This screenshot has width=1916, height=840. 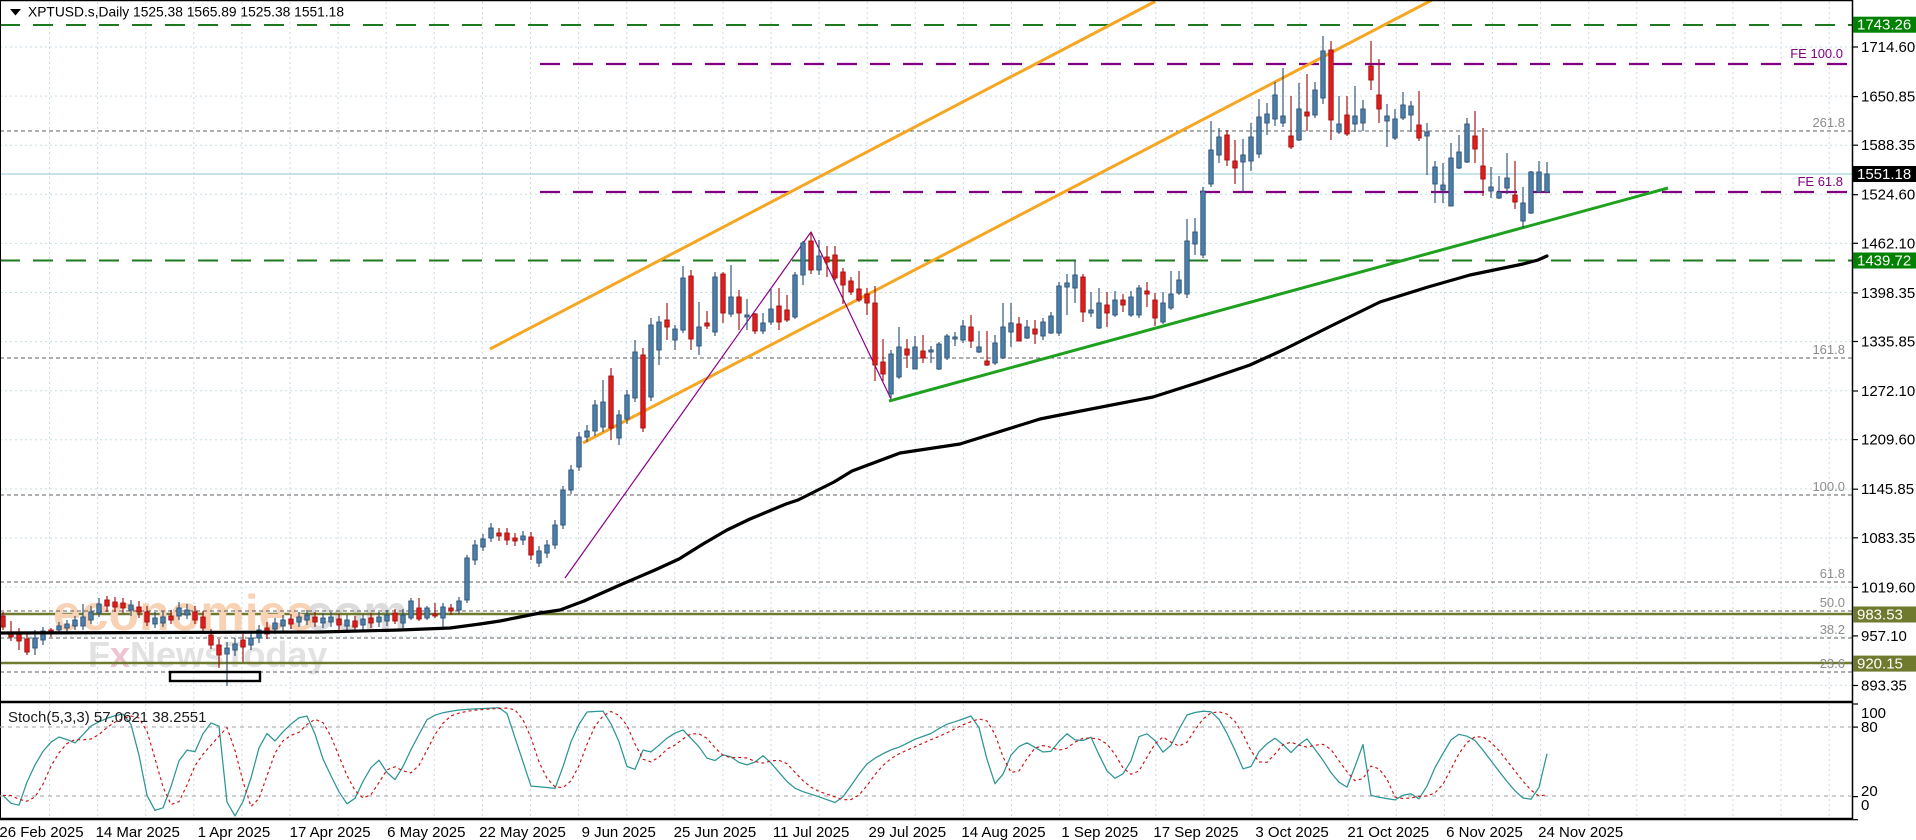 I want to click on svg-text: 1019.60, so click(x=1888, y=587).